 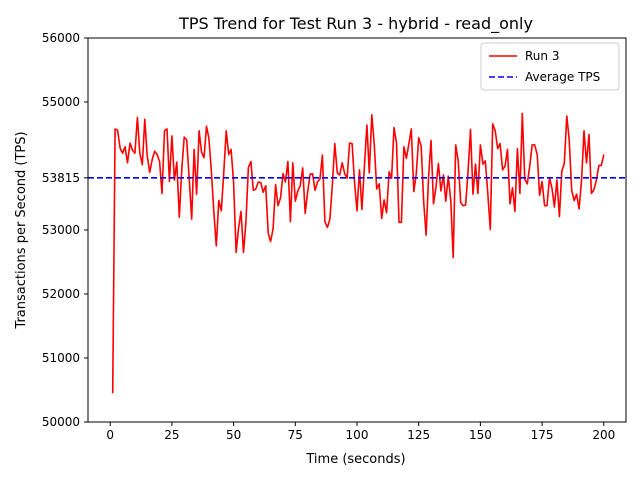 What do you see at coordinates (61, 38) in the screenshot?
I see `y-tick-label: 56000` at bounding box center [61, 38].